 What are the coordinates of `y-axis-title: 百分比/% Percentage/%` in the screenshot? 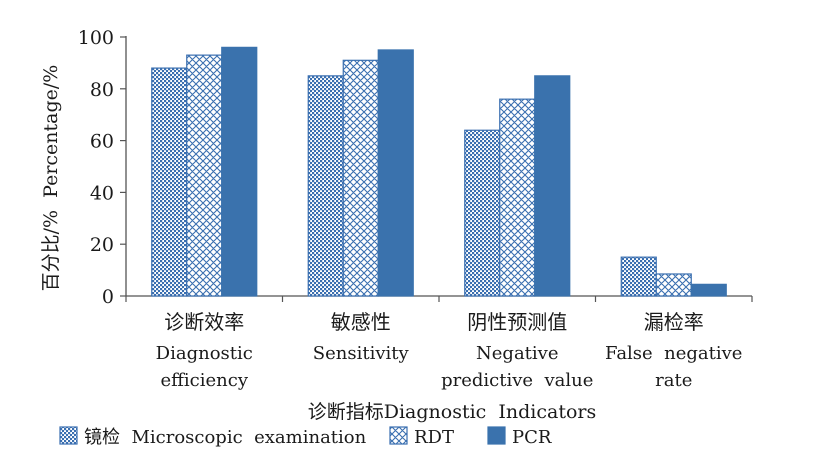 It's located at (51, 178).